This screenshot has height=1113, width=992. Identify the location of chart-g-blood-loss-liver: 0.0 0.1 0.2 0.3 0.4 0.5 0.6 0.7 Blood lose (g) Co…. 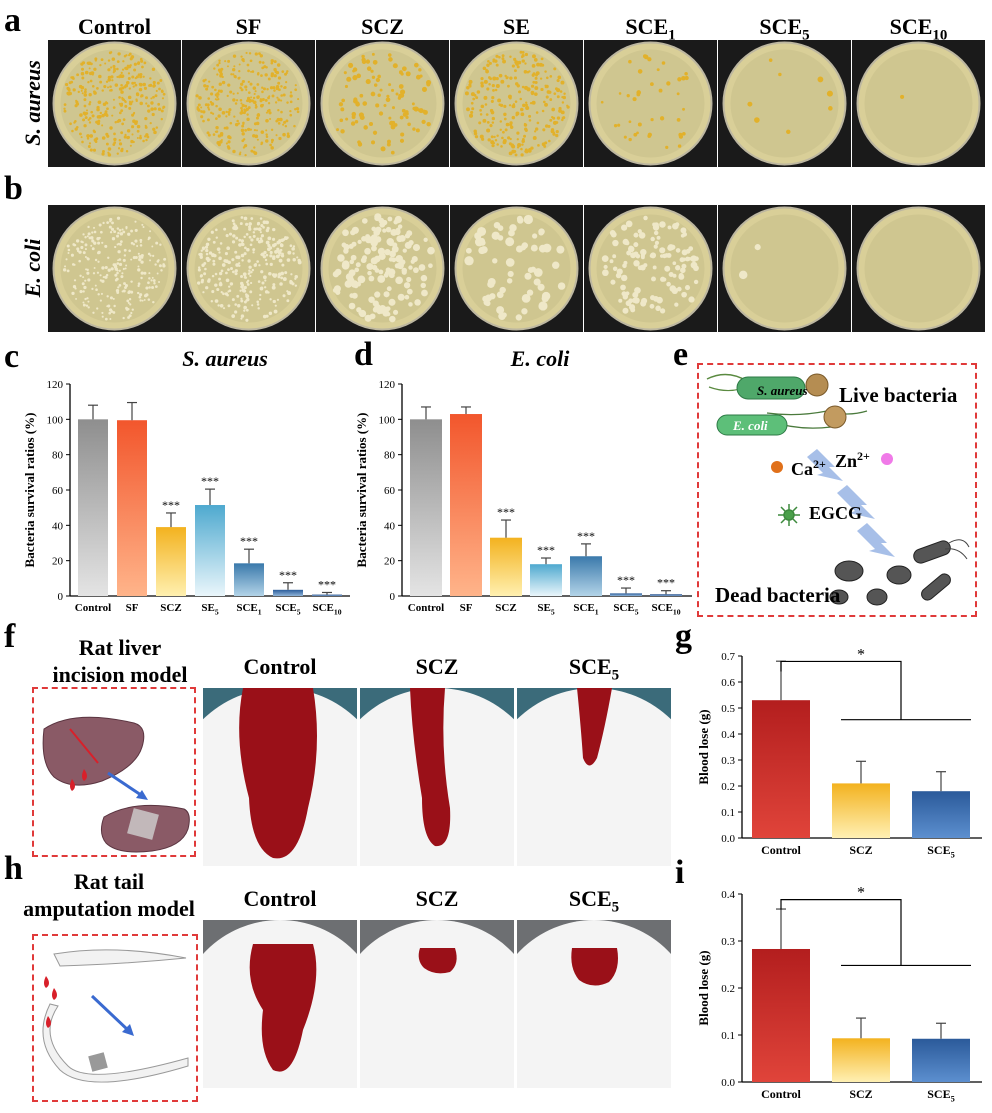
(839, 753).